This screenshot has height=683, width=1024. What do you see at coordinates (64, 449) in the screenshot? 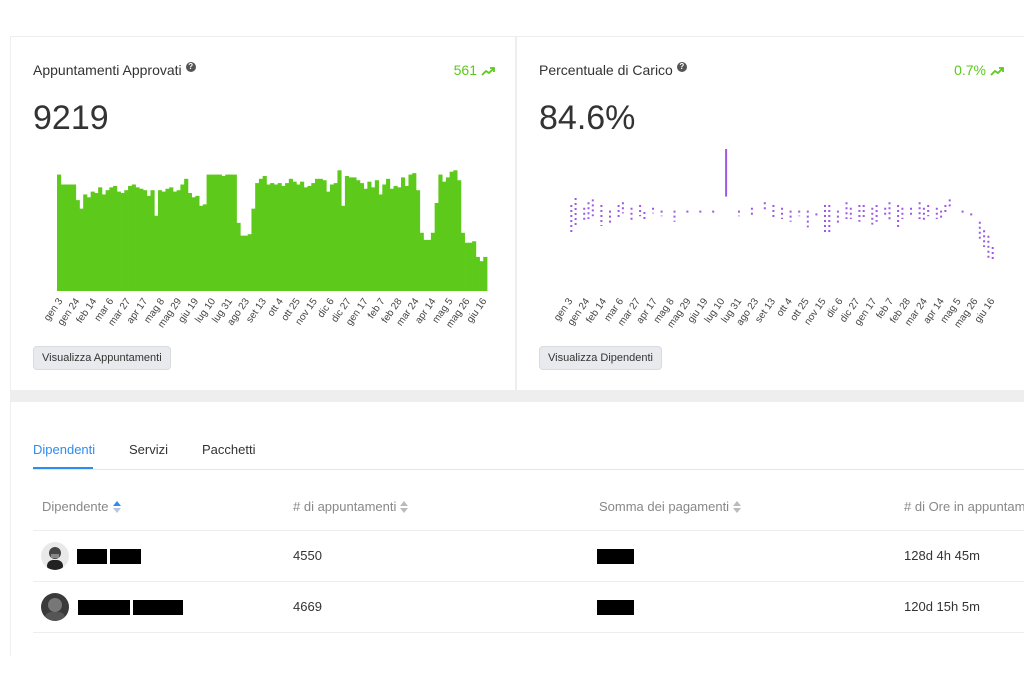
I see `tab-employees: Dipendenti` at bounding box center [64, 449].